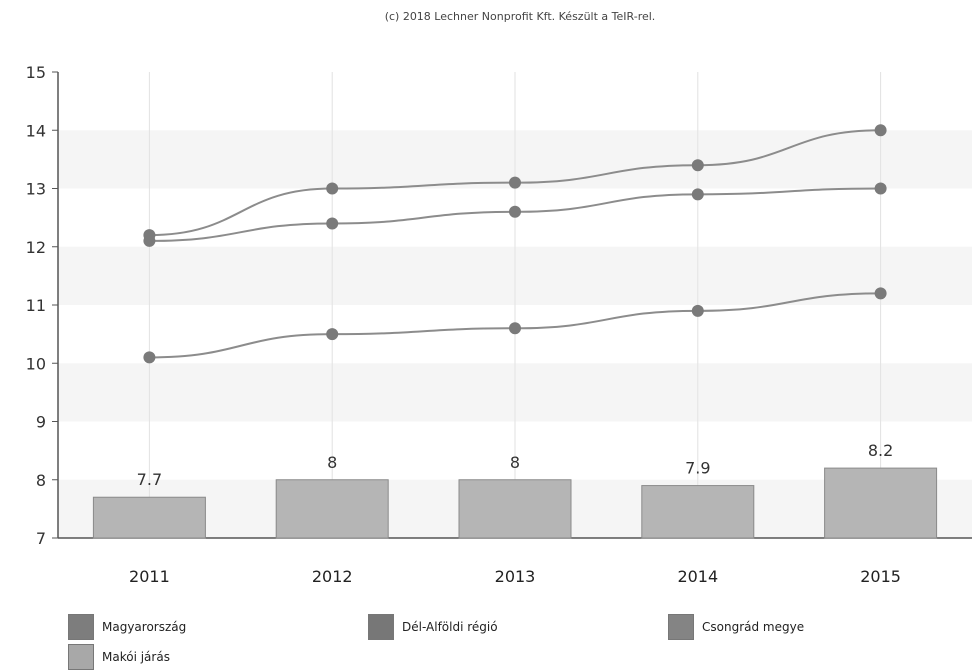 The width and height of the screenshot is (972, 670). I want to click on legend-item-del-alfoldi-regio: Dél-Alföldi régió, so click(433, 627).